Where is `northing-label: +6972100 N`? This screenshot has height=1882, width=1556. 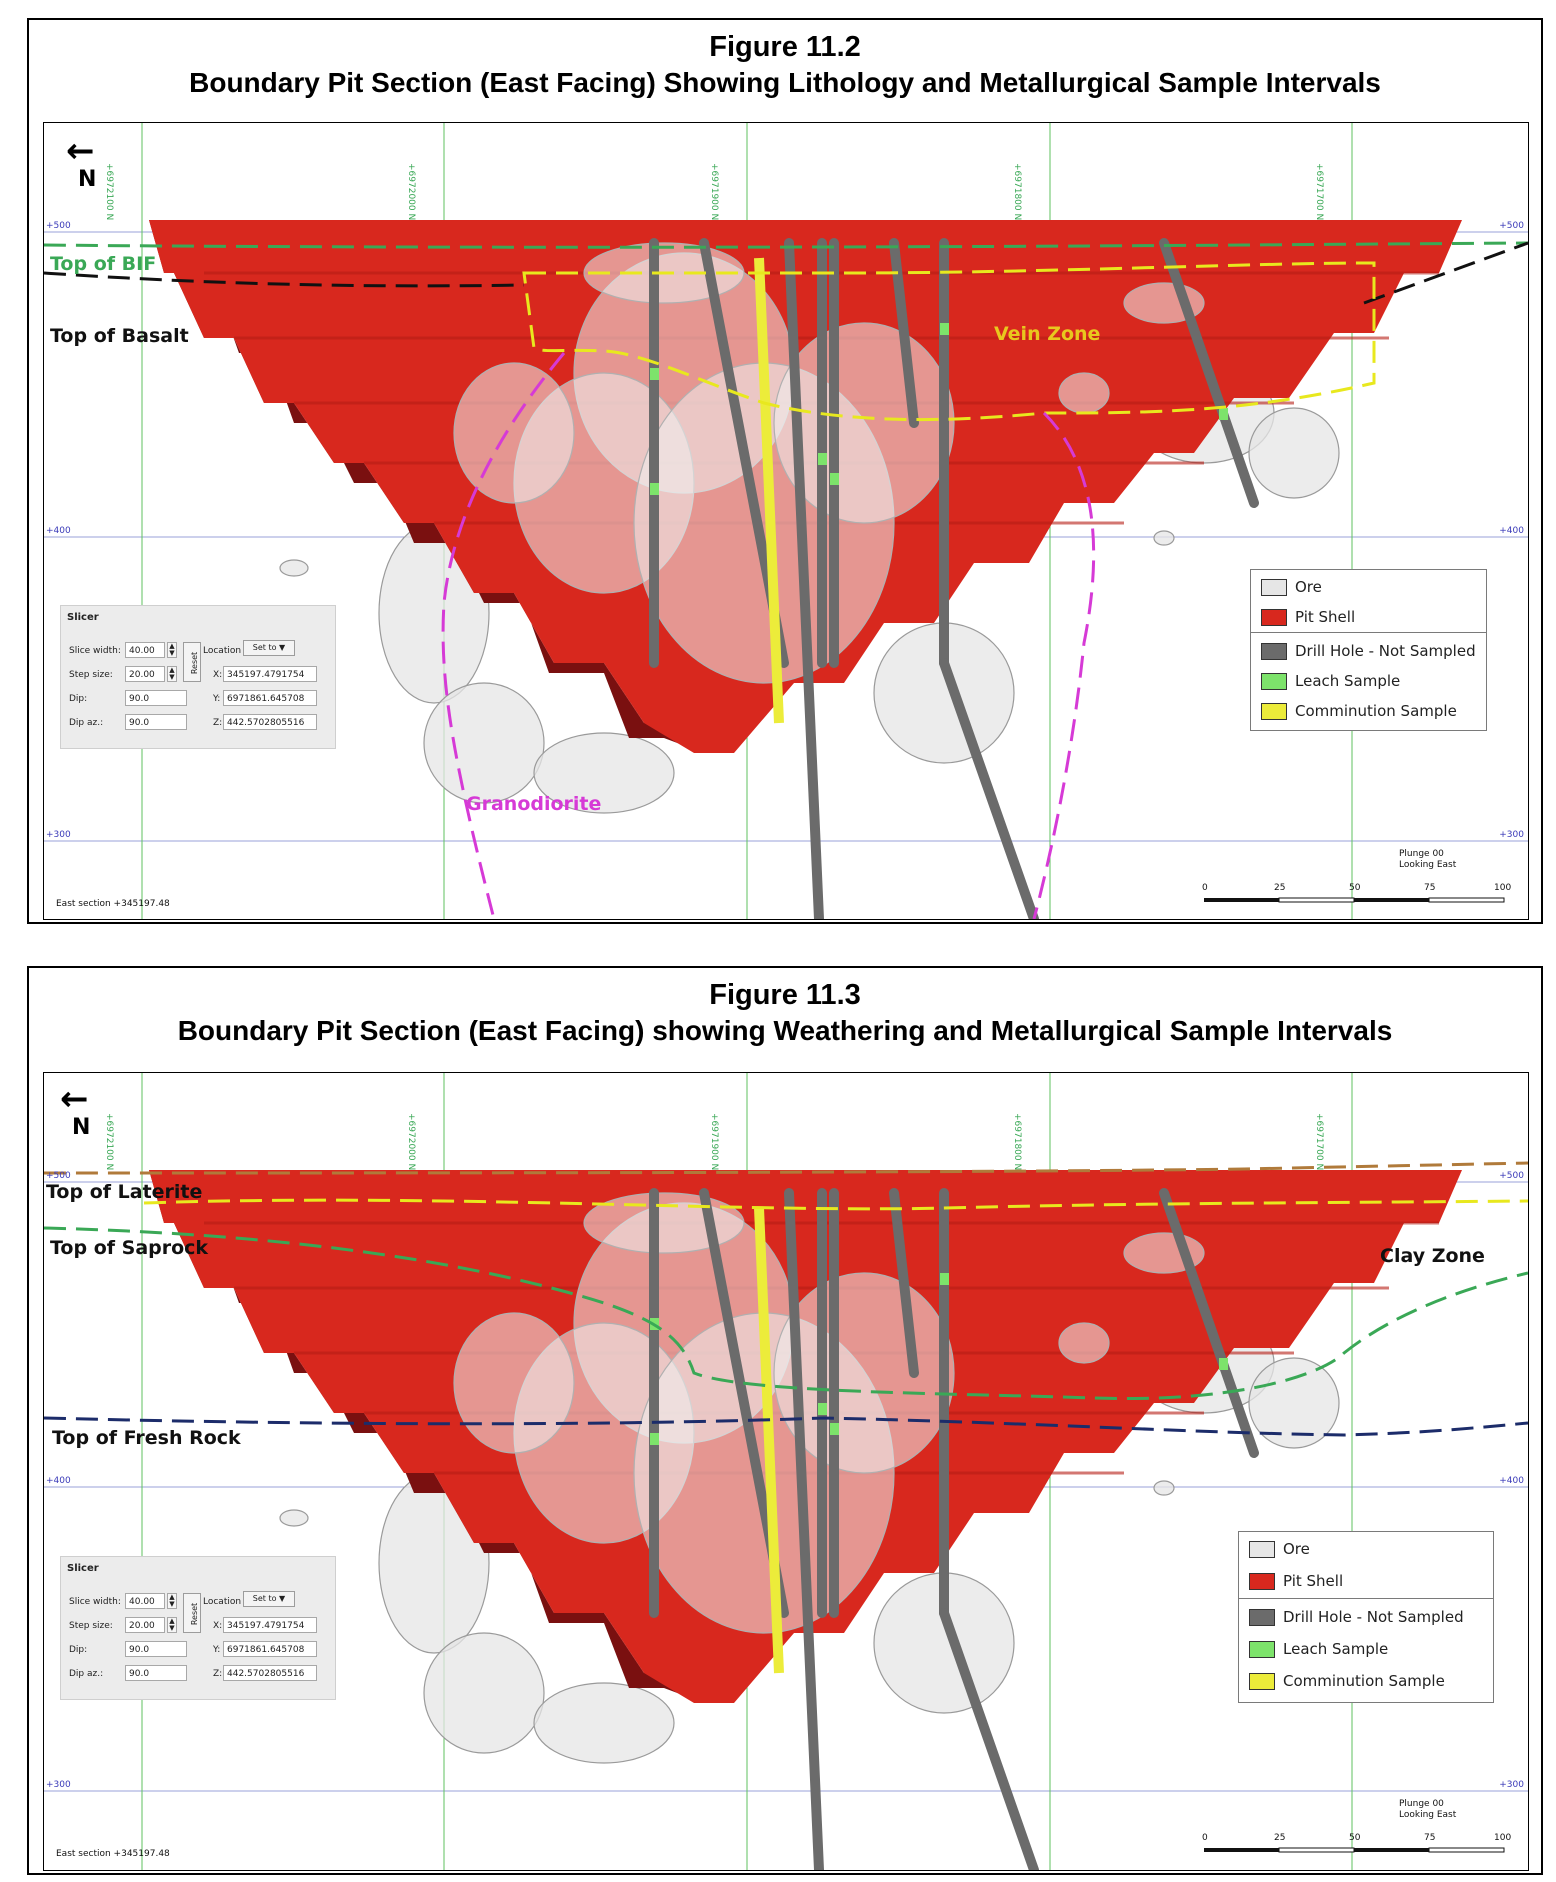
northing-label: +6972100 N is located at coordinates (109, 192).